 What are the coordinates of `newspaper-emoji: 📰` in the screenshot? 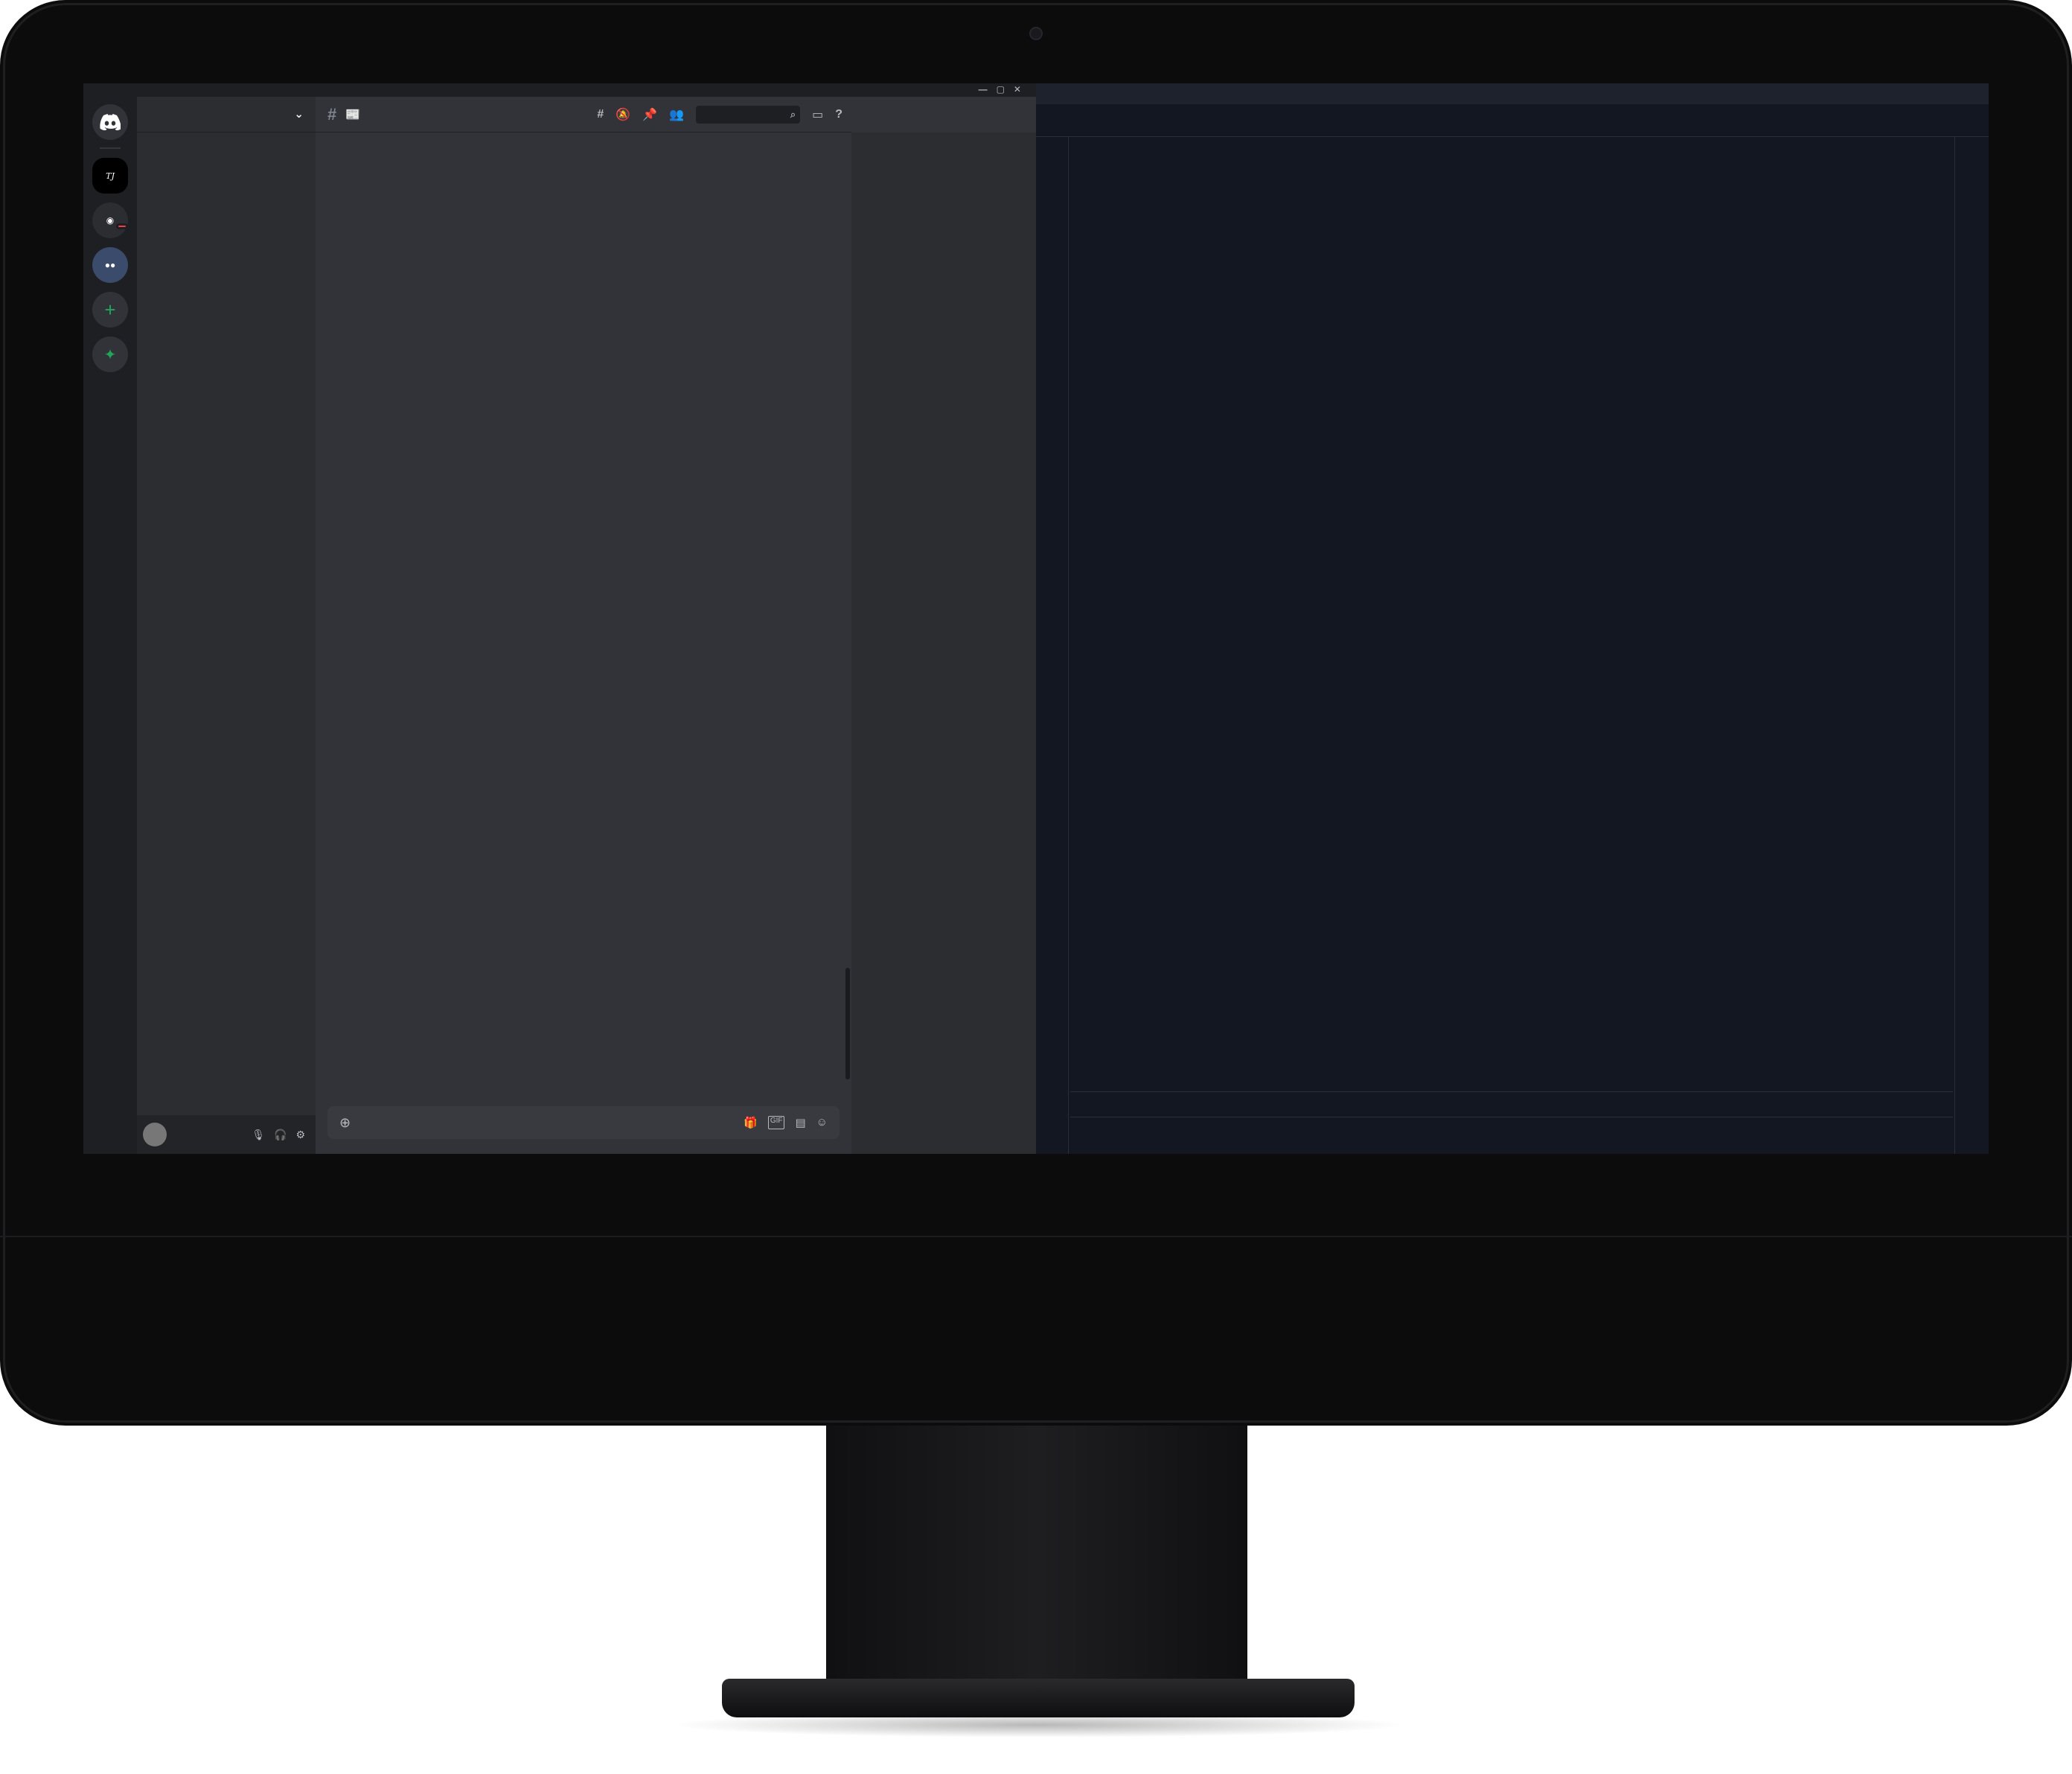 It's located at (353, 115).